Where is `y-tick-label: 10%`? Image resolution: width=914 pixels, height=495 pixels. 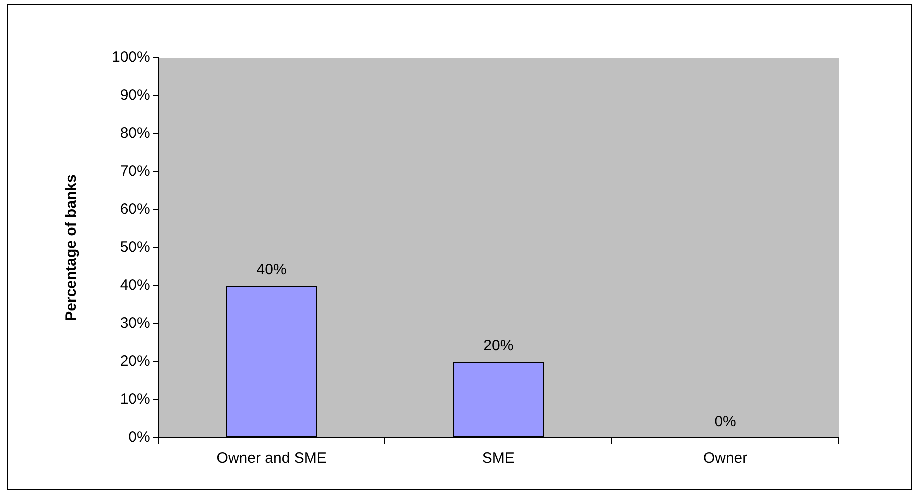
y-tick-label: 10% is located at coordinates (135, 399).